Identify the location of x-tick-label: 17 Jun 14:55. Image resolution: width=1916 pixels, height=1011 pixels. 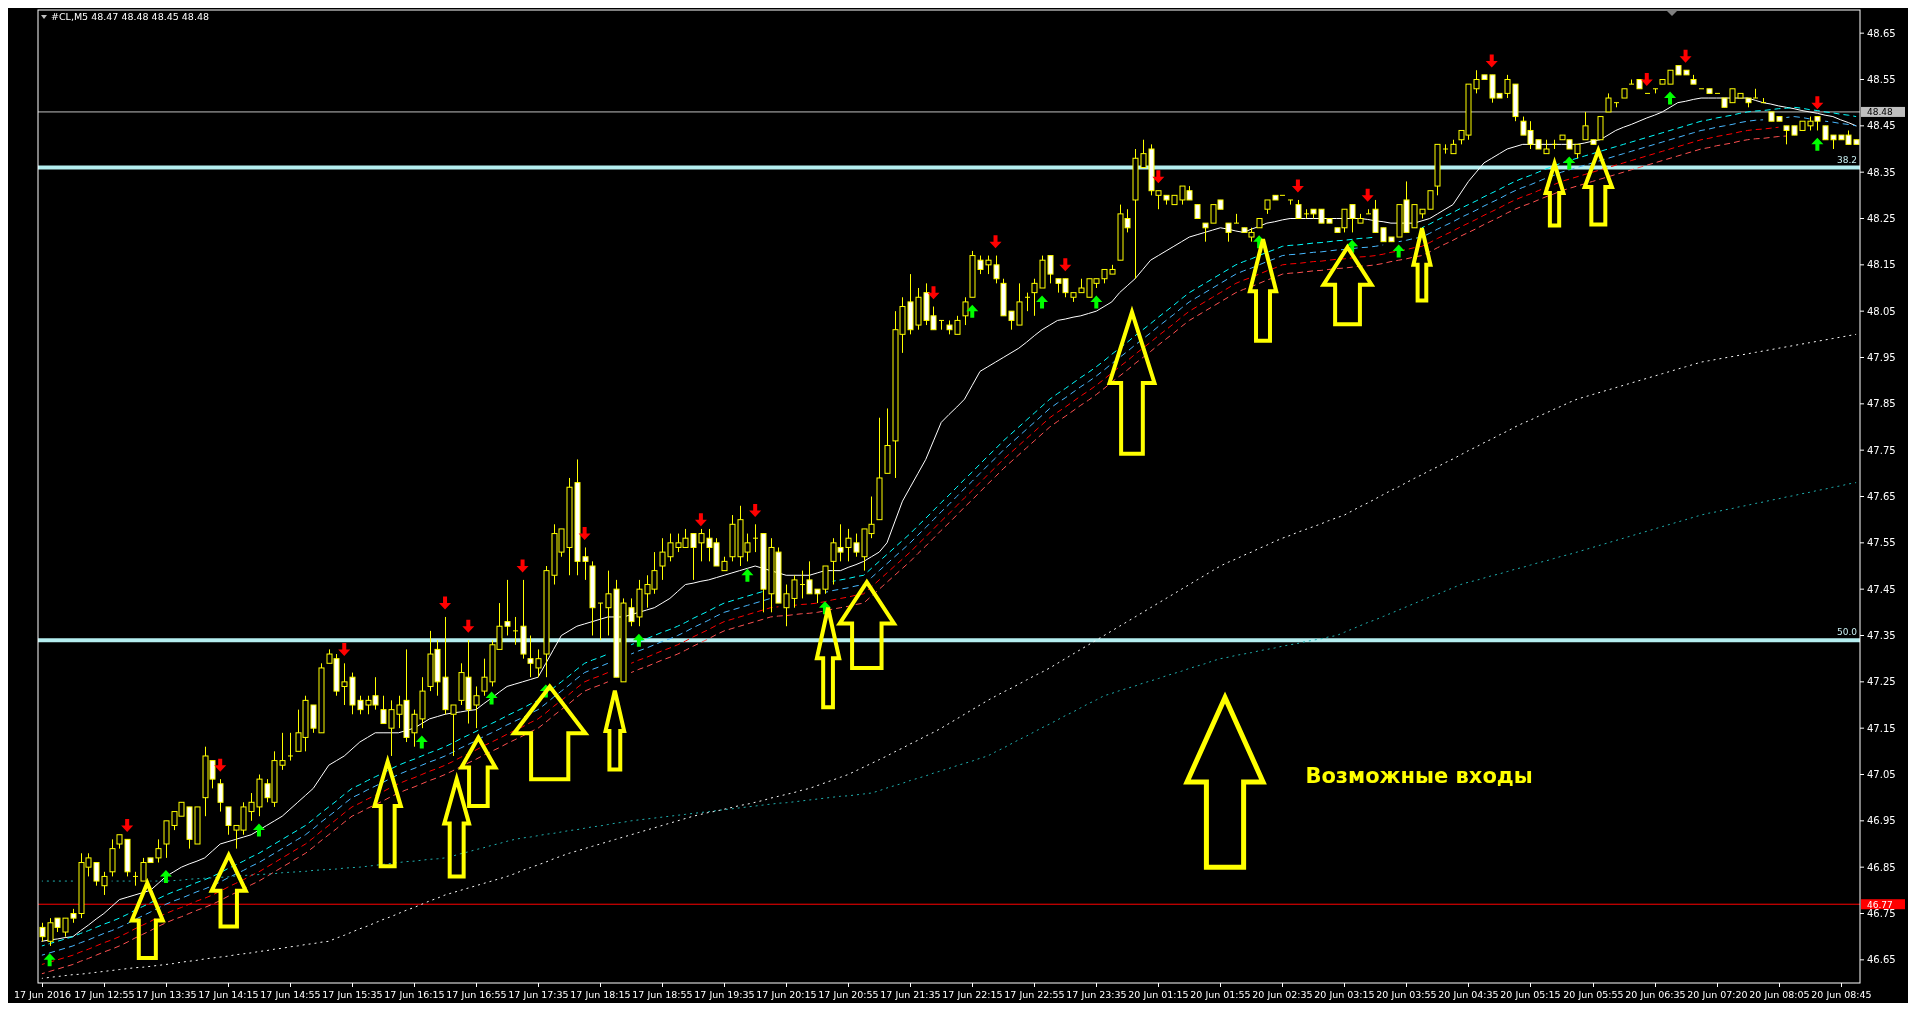
(290, 994).